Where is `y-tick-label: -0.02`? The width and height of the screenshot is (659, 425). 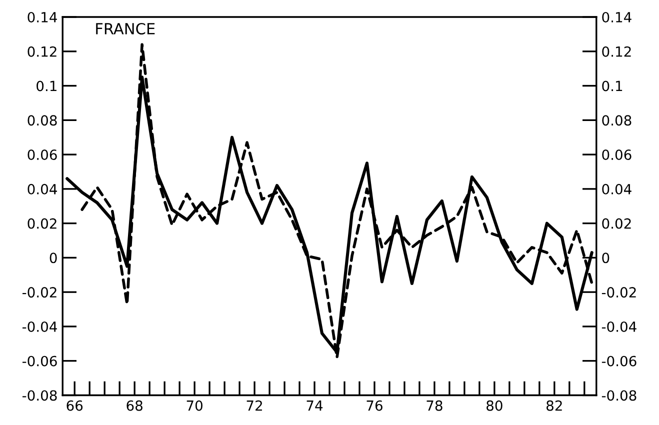 y-tick-label: -0.02 is located at coordinates (39, 292).